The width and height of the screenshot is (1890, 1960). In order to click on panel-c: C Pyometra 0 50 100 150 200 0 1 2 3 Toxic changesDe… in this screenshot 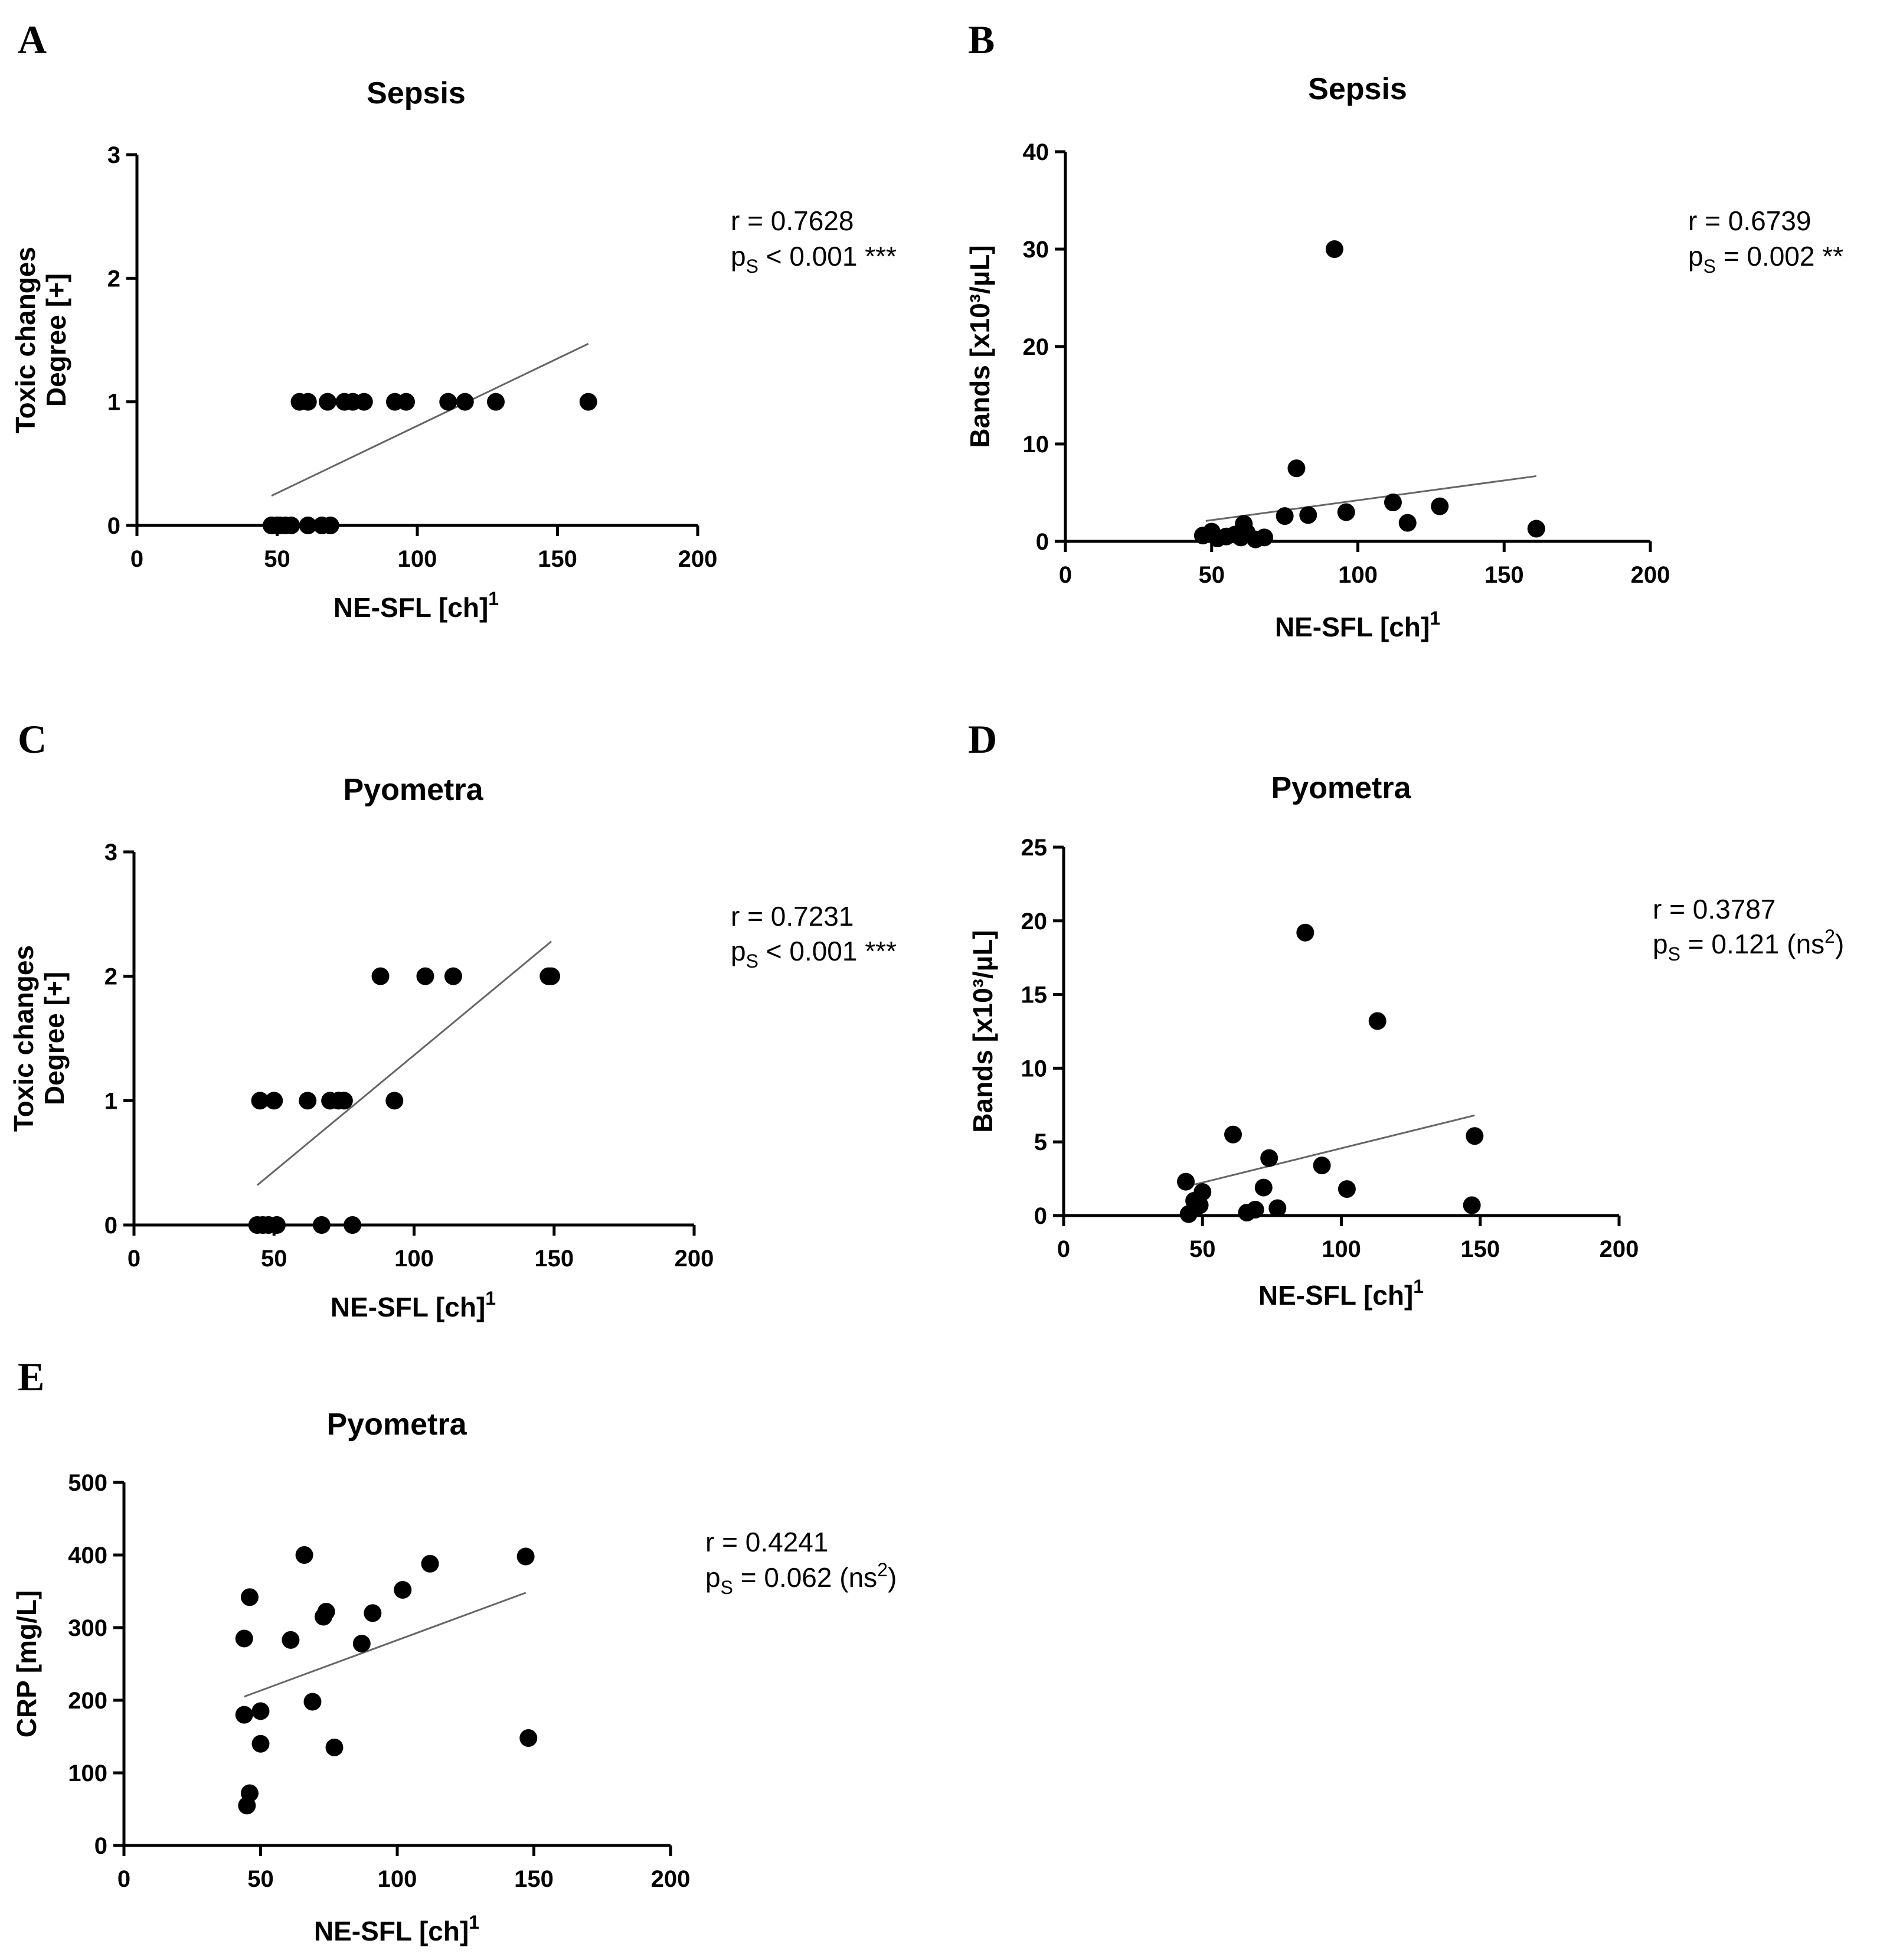, I will do `click(452, 1020)`.